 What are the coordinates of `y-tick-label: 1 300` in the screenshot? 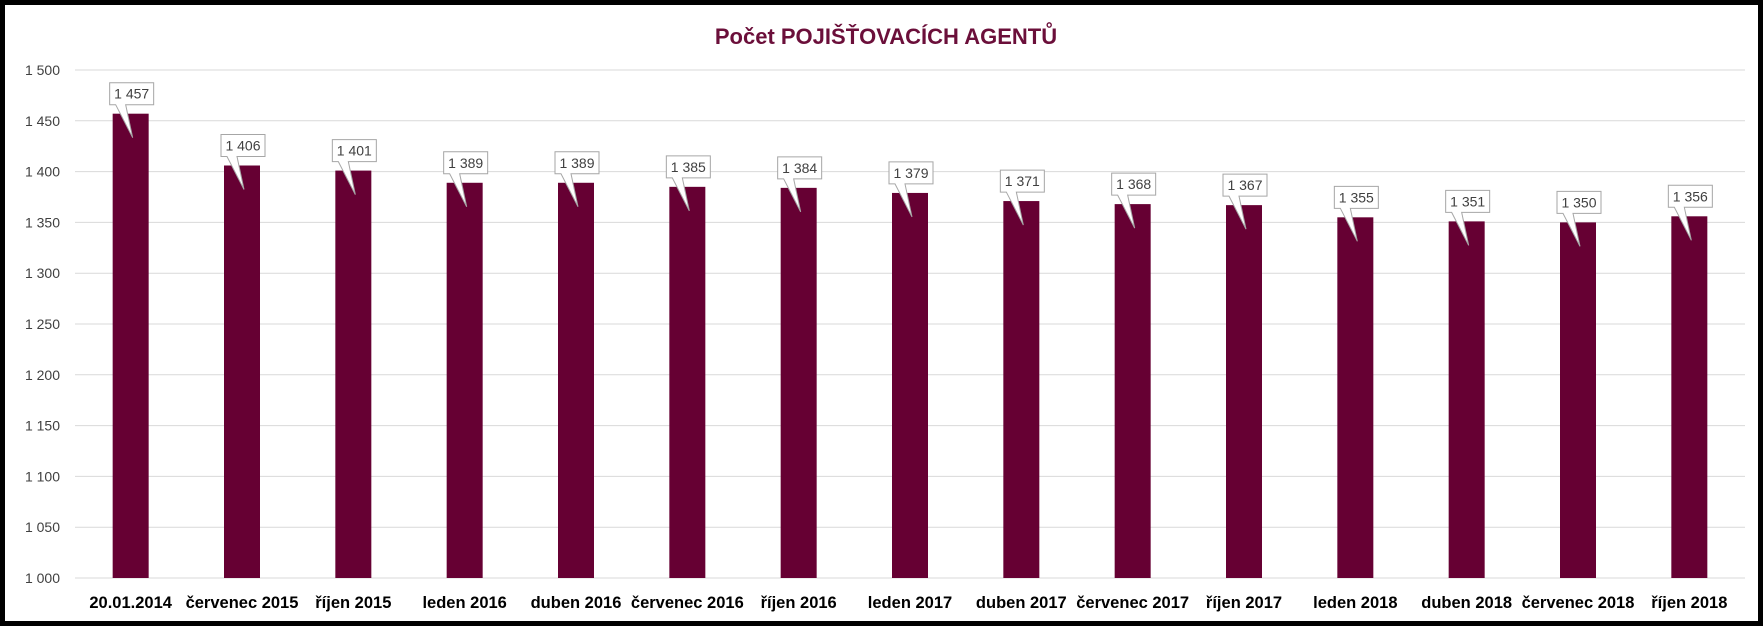 It's located at (42, 273).